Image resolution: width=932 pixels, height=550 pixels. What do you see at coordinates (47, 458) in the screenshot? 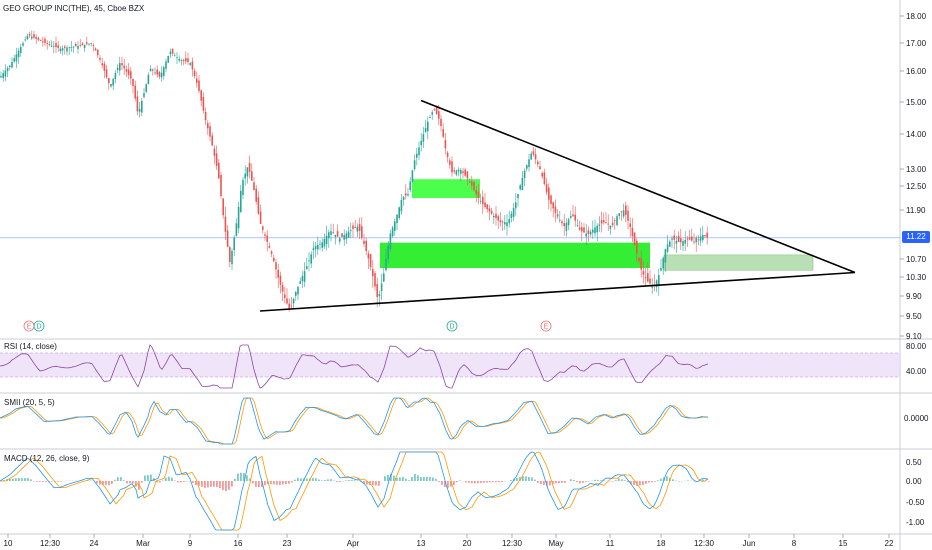
I see `macd-label: MACD (12, 26, close, 9)` at bounding box center [47, 458].